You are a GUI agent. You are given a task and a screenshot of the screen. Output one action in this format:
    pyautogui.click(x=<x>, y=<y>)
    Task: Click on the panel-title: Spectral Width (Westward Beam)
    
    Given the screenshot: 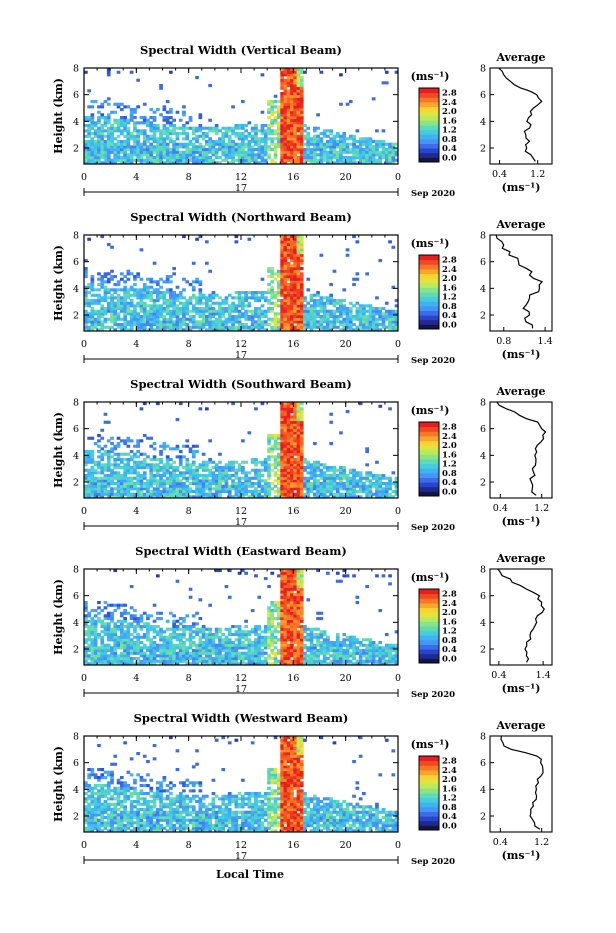 What is the action you would take?
    pyautogui.click(x=241, y=718)
    